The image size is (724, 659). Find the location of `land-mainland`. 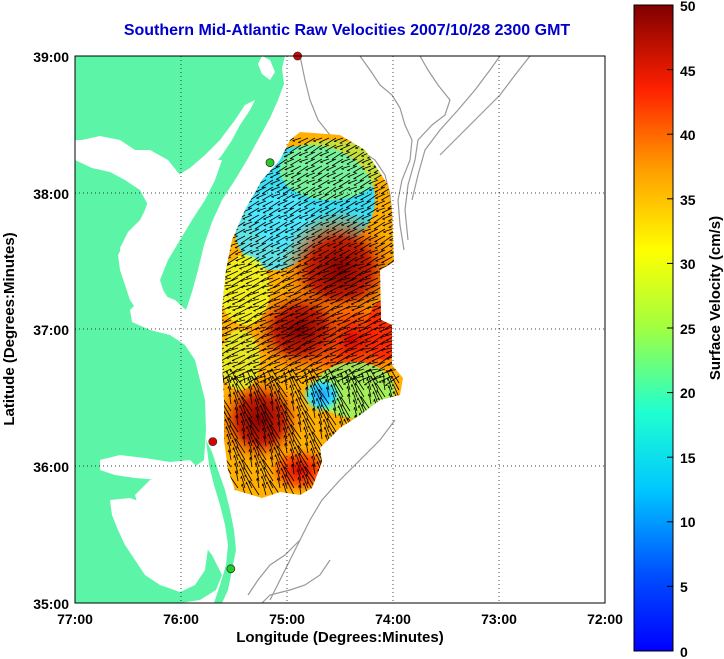

land-mainland is located at coordinates (180, 183).